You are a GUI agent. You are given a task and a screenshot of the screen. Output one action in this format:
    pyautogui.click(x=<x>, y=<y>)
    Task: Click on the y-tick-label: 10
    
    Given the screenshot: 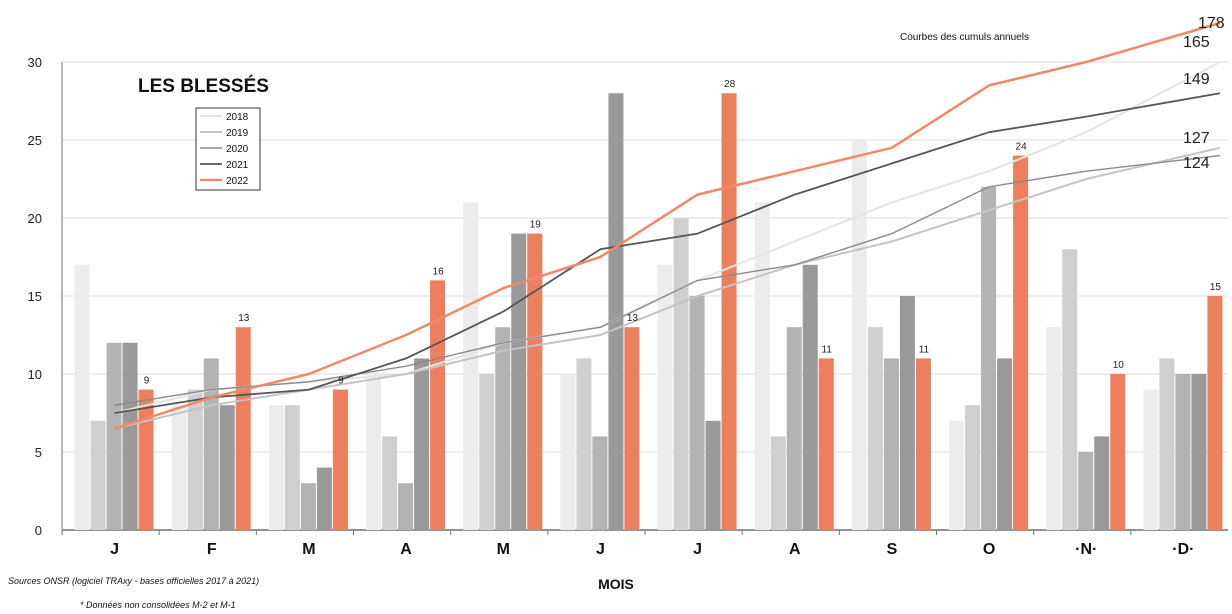 What is the action you would take?
    pyautogui.click(x=35, y=374)
    